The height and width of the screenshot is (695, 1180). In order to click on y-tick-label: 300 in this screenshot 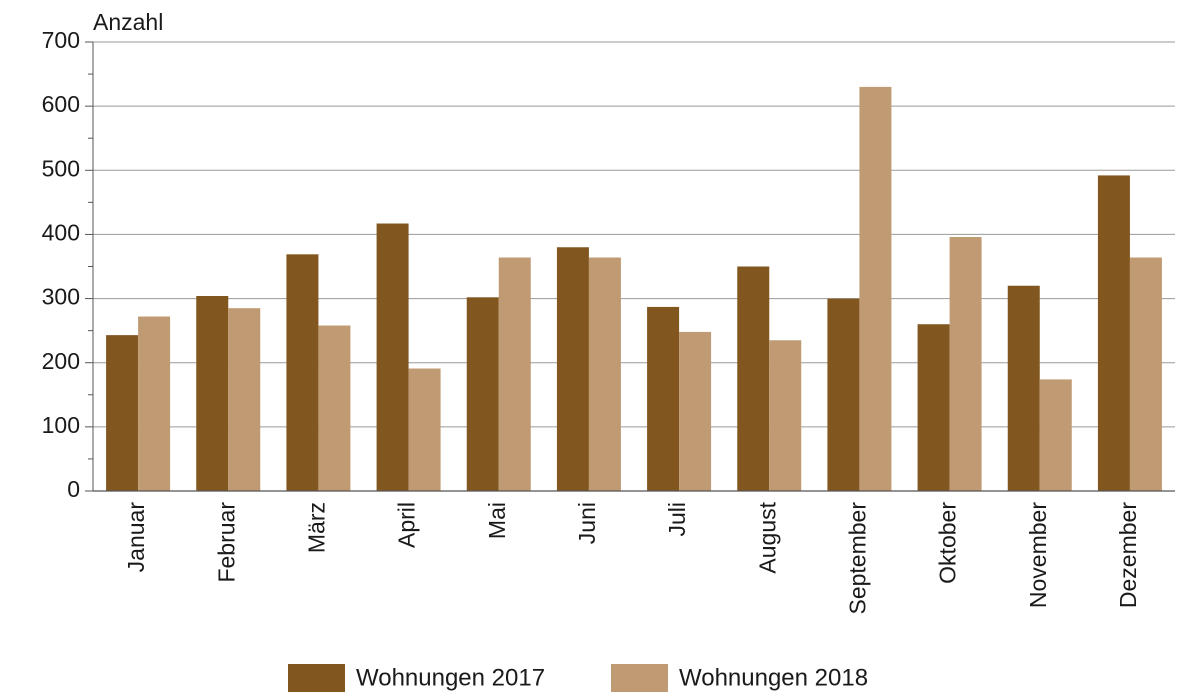, I will do `click(61, 297)`.